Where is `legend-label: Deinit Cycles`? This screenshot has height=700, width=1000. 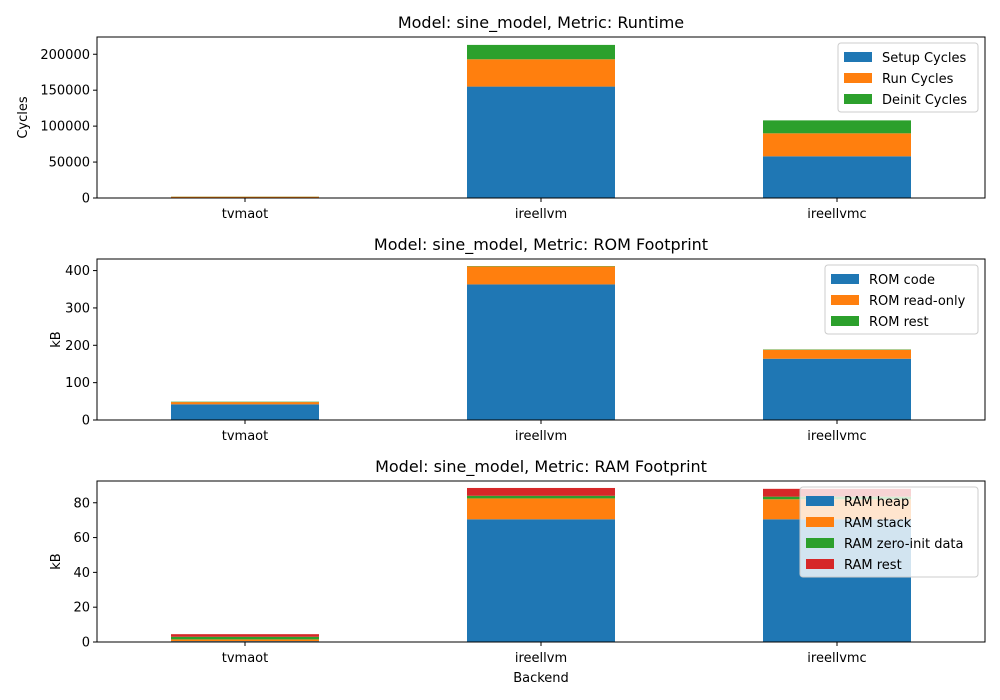
legend-label: Deinit Cycles is located at coordinates (924, 100).